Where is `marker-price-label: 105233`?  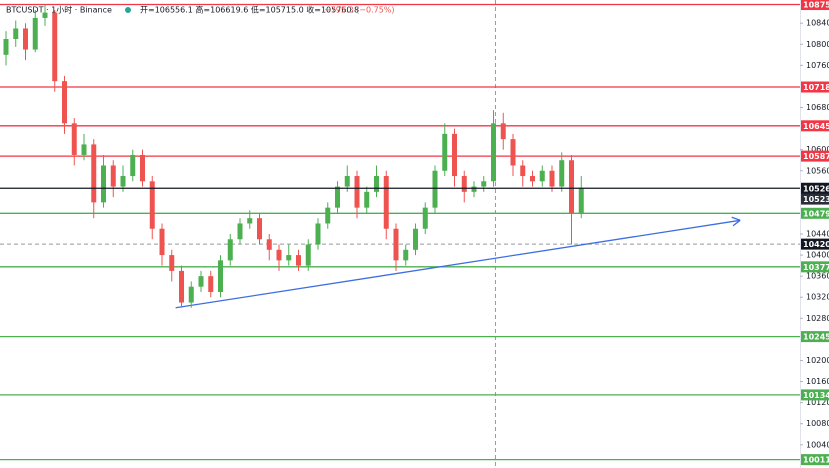 marker-price-label: 105233 is located at coordinates (816, 199).